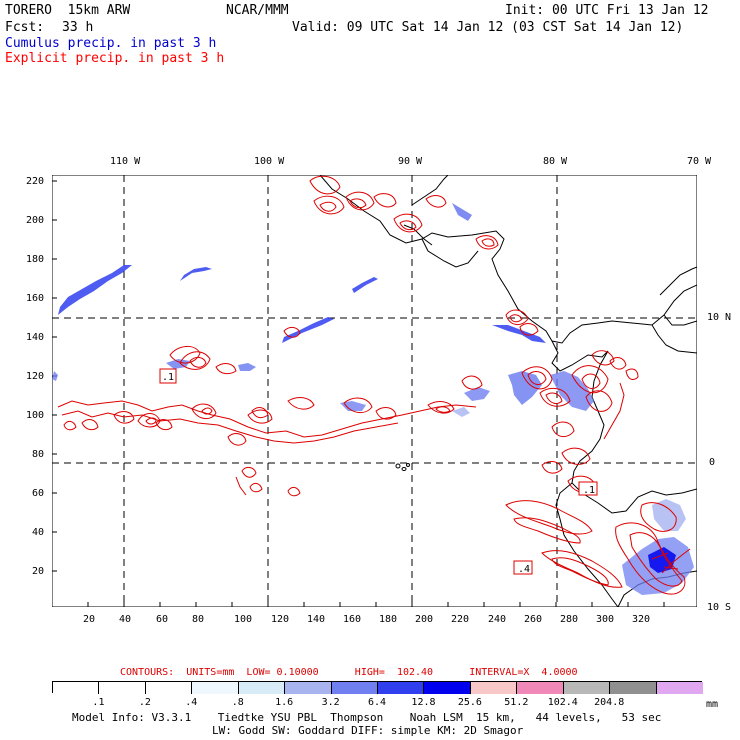  What do you see at coordinates (516, 702) in the screenshot?
I see `colorbar-tick-label: 51.2` at bounding box center [516, 702].